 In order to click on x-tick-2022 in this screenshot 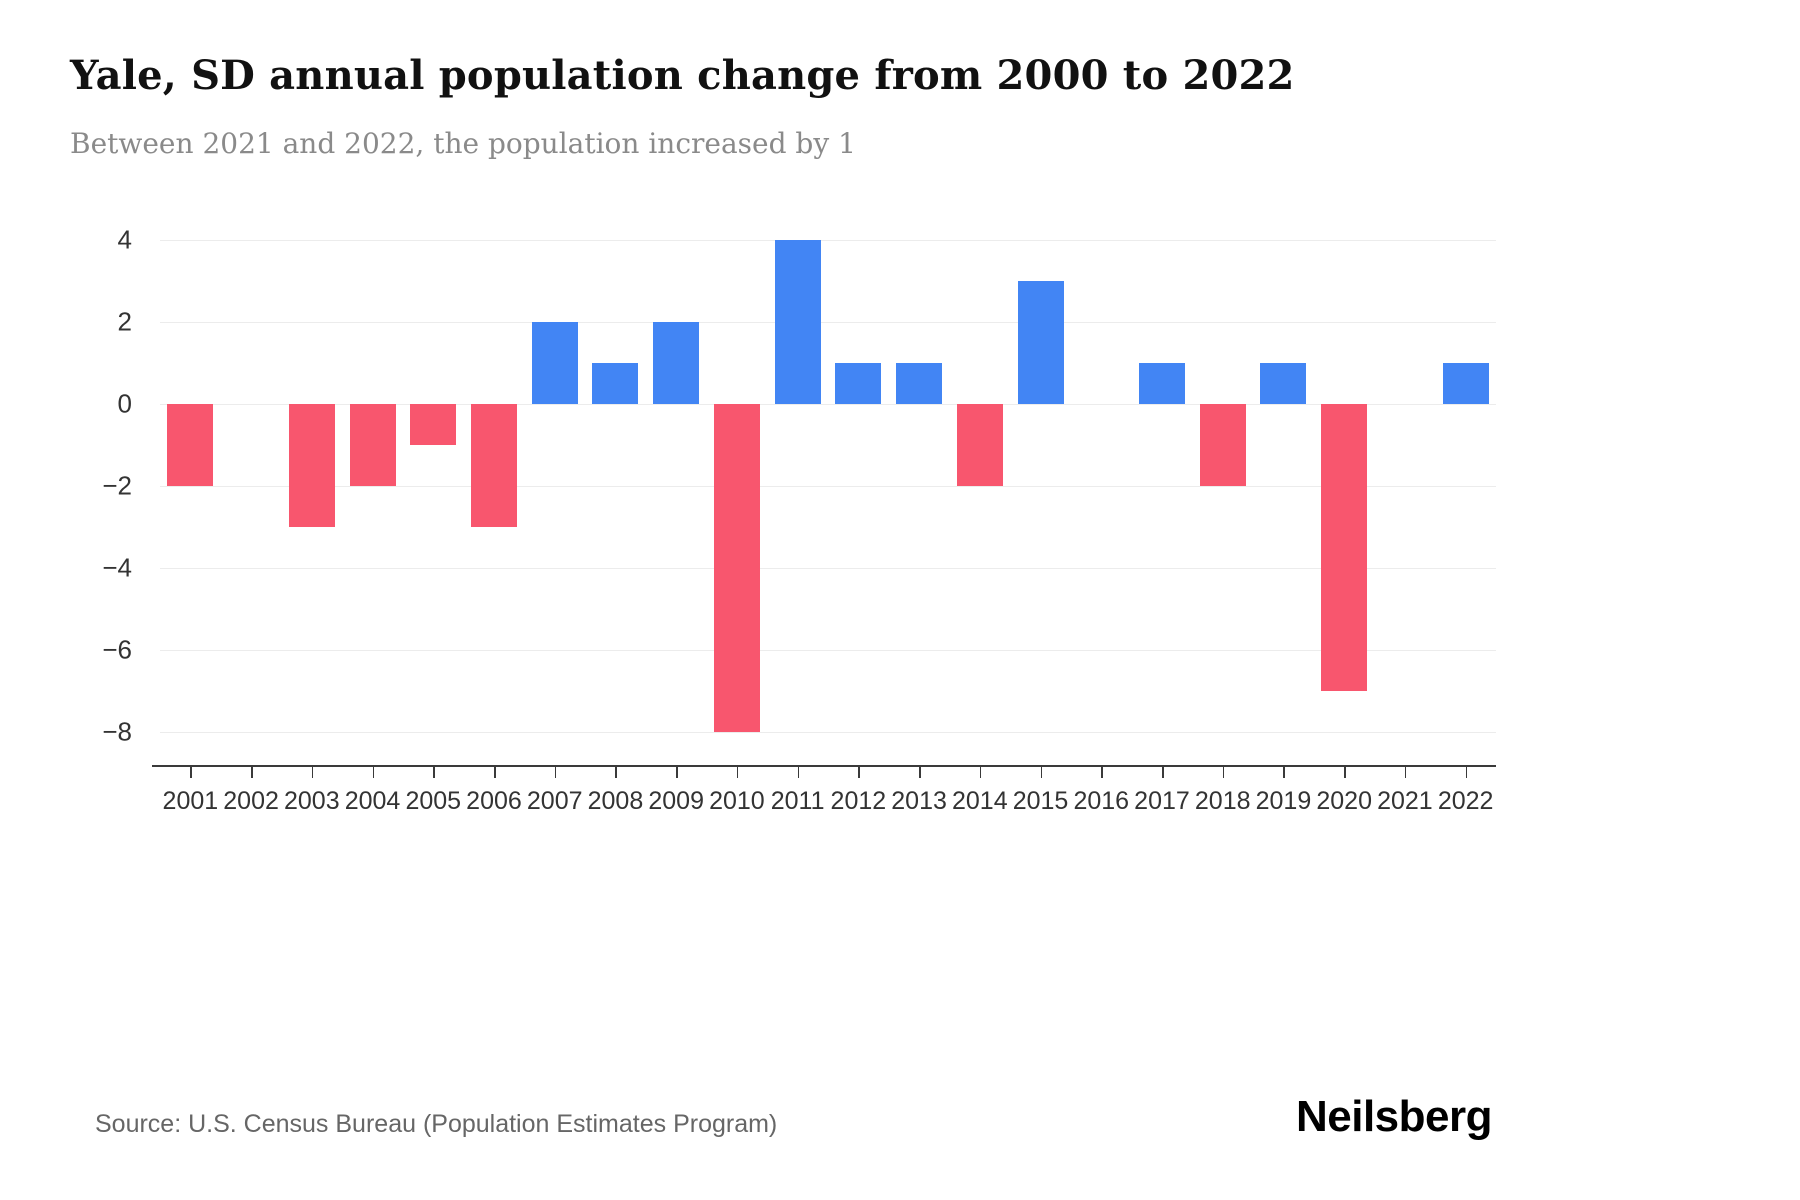, I will do `click(1466, 771)`.